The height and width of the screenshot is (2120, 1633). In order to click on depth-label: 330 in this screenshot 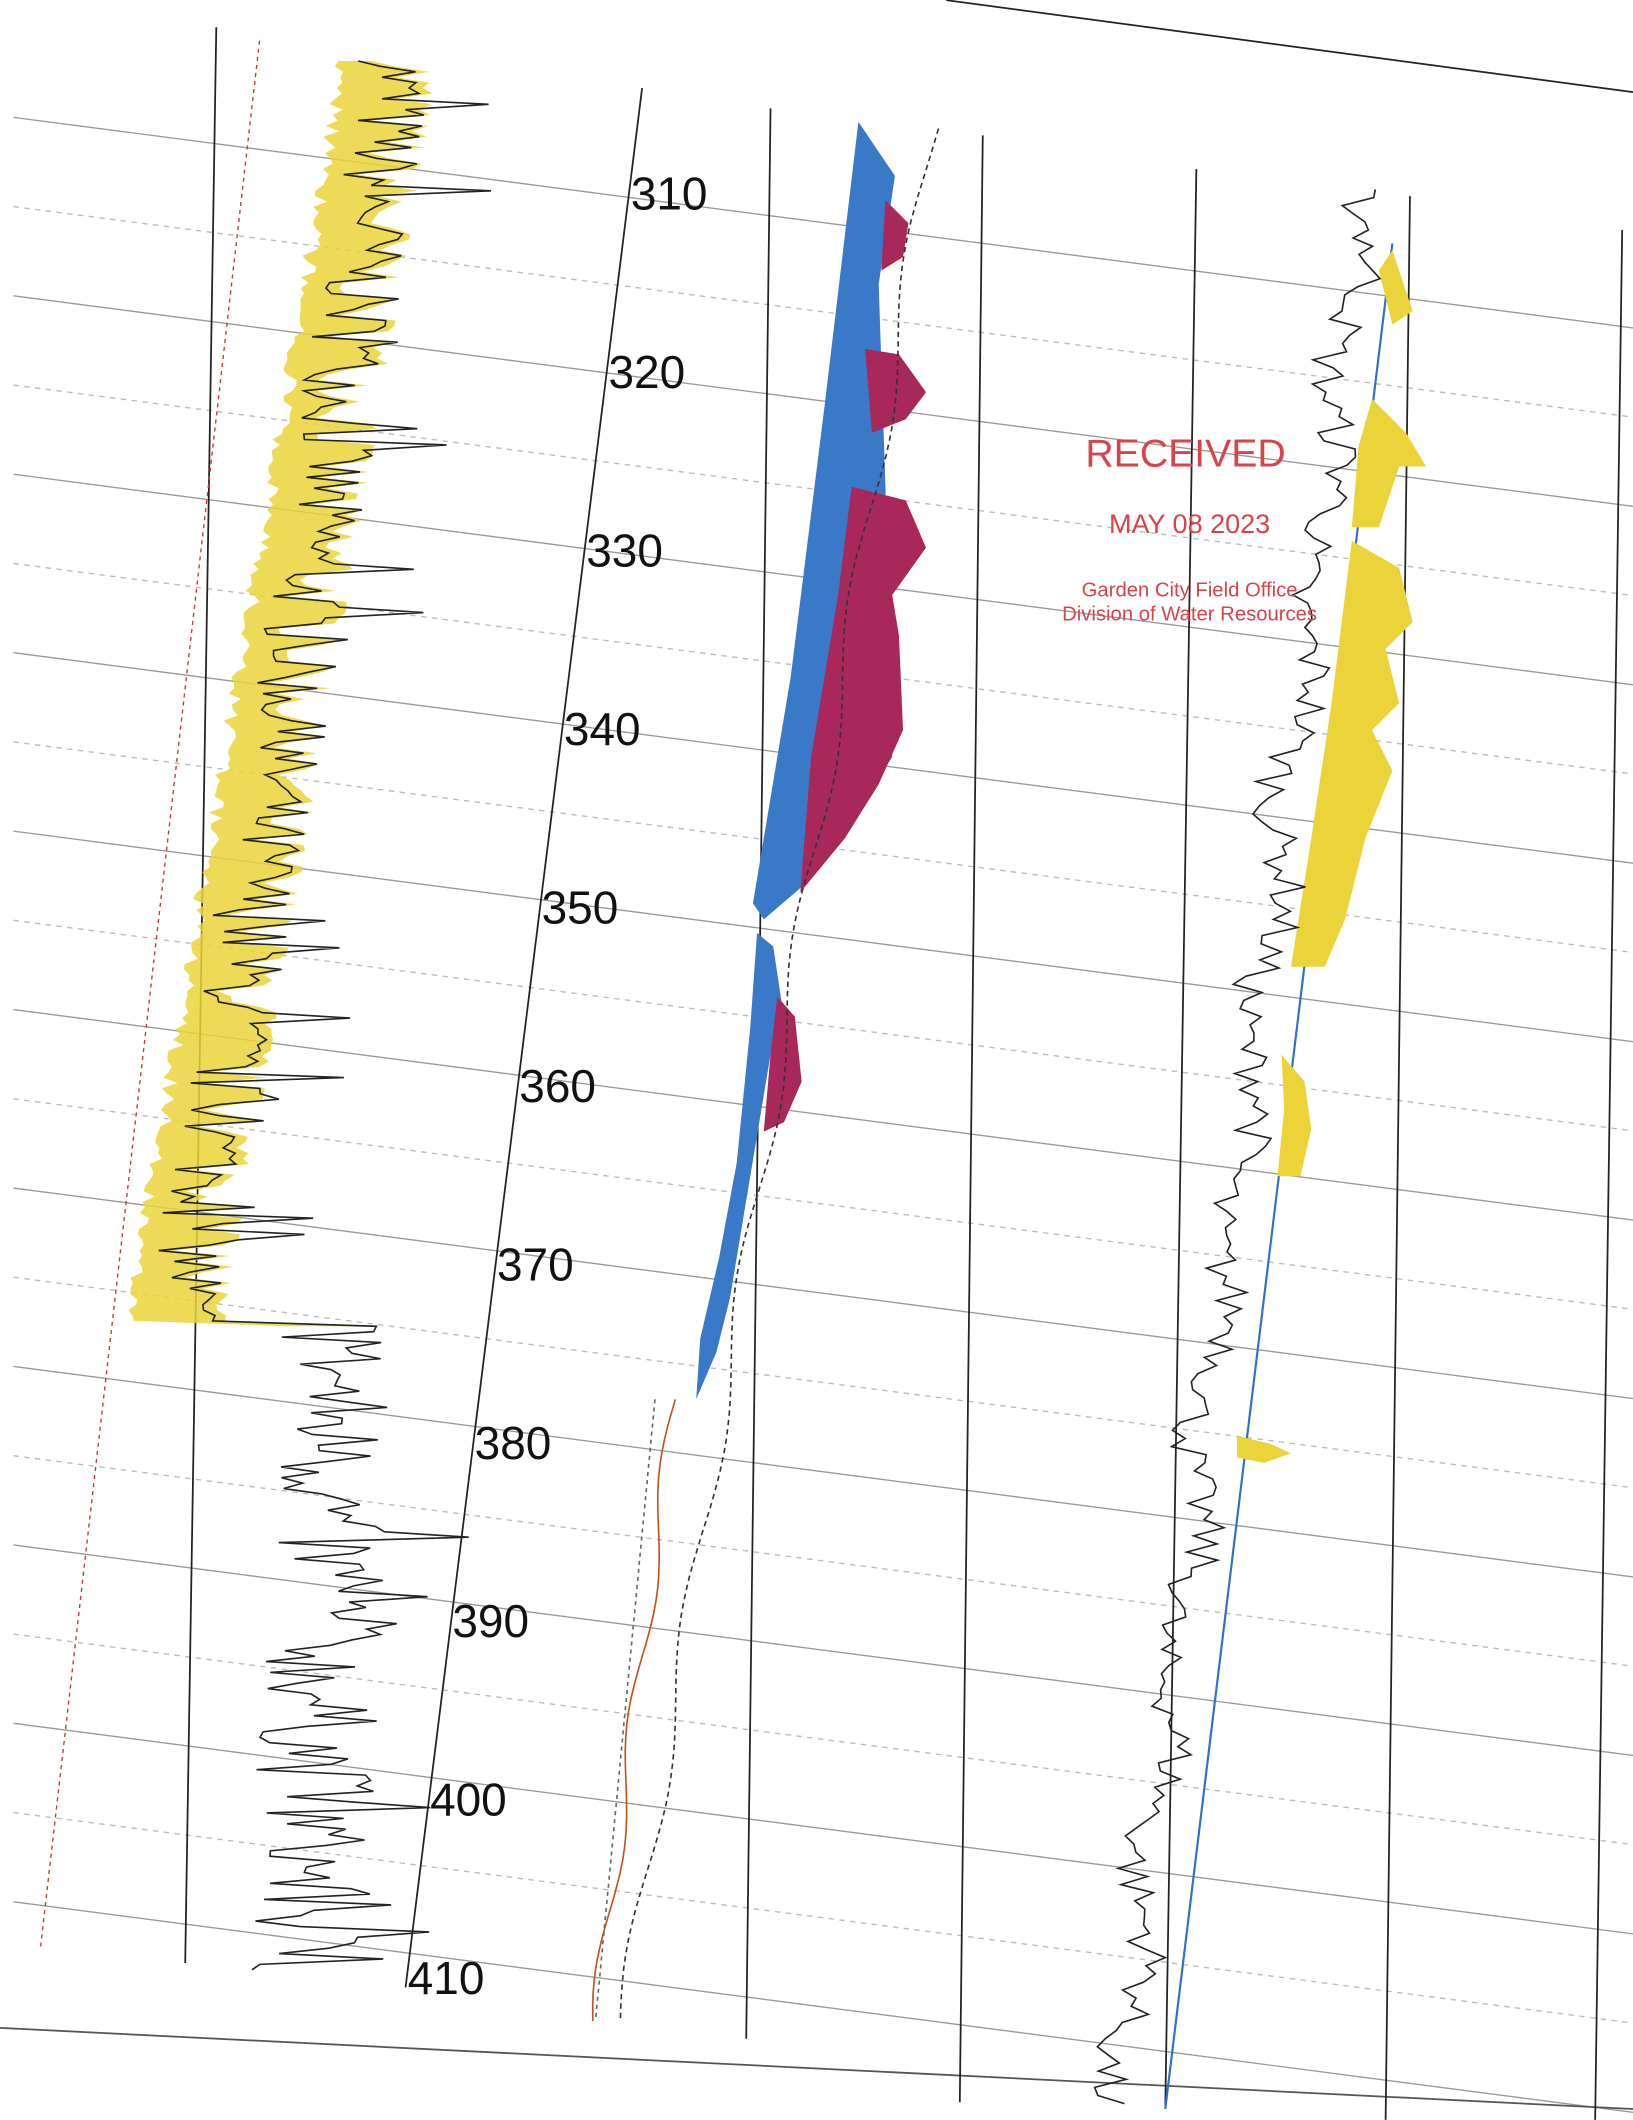, I will do `click(624, 551)`.